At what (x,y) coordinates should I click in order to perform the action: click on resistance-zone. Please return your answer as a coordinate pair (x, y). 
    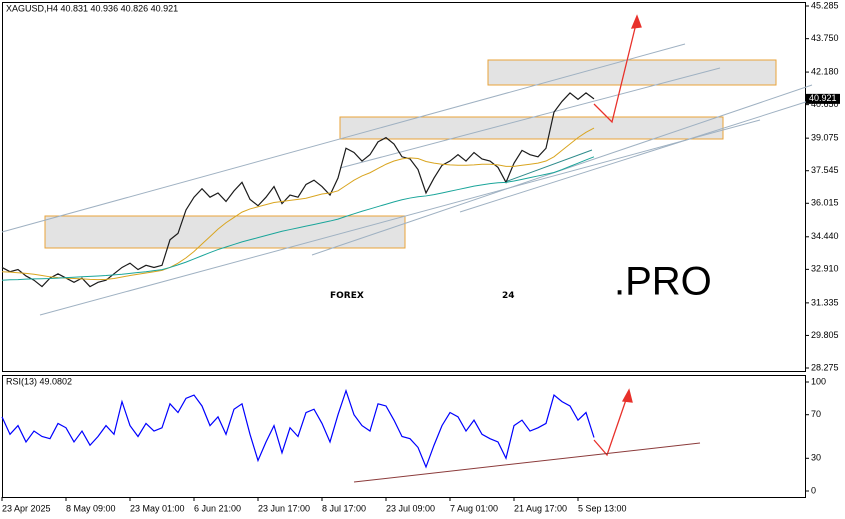
    Looking at the image, I should click on (632, 72).